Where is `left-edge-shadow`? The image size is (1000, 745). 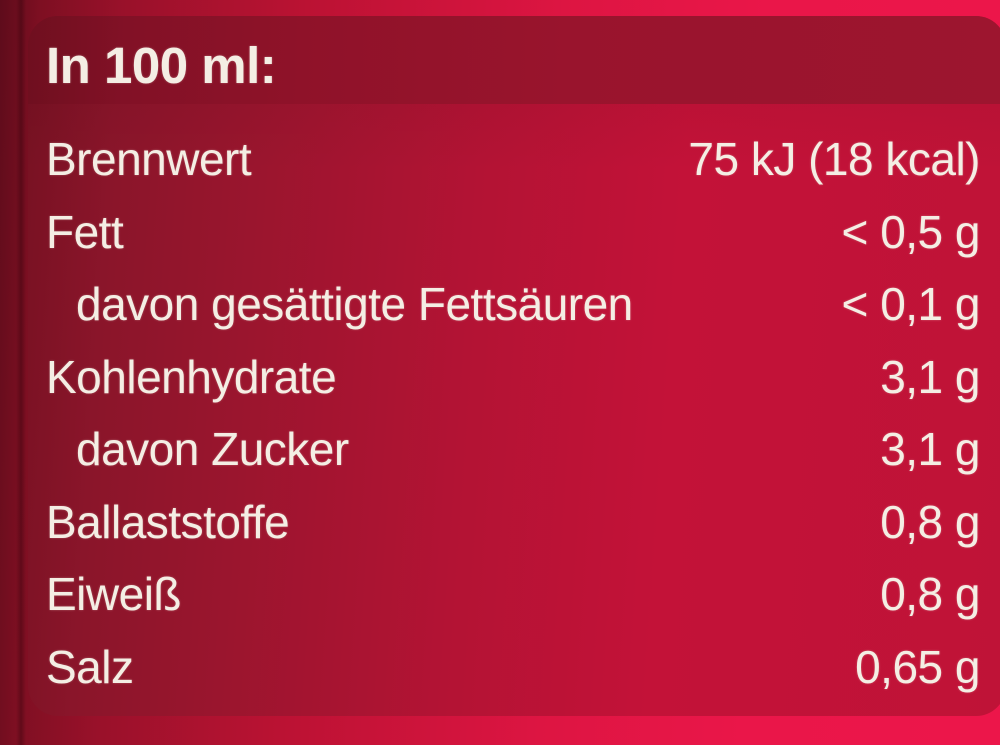
left-edge-shadow is located at coordinates (21, 372).